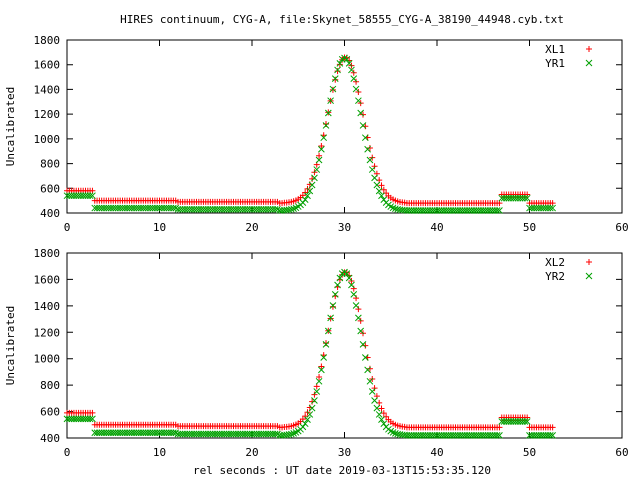  What do you see at coordinates (344, 452) in the screenshot?
I see `x-tick-label: 30` at bounding box center [344, 452].